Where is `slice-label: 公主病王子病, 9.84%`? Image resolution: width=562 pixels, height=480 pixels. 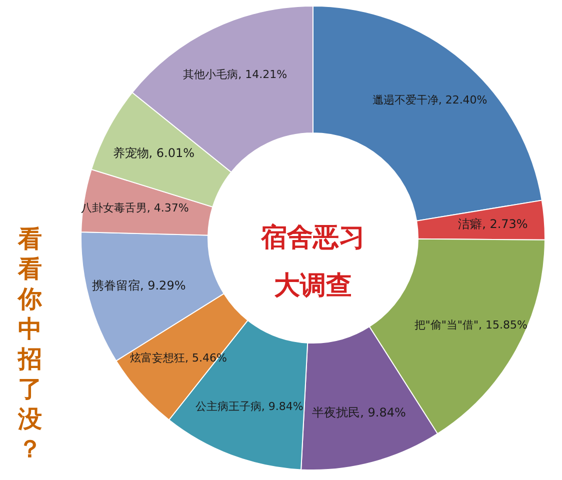 slice-label: 公主病王子病, 9.84% is located at coordinates (249, 406).